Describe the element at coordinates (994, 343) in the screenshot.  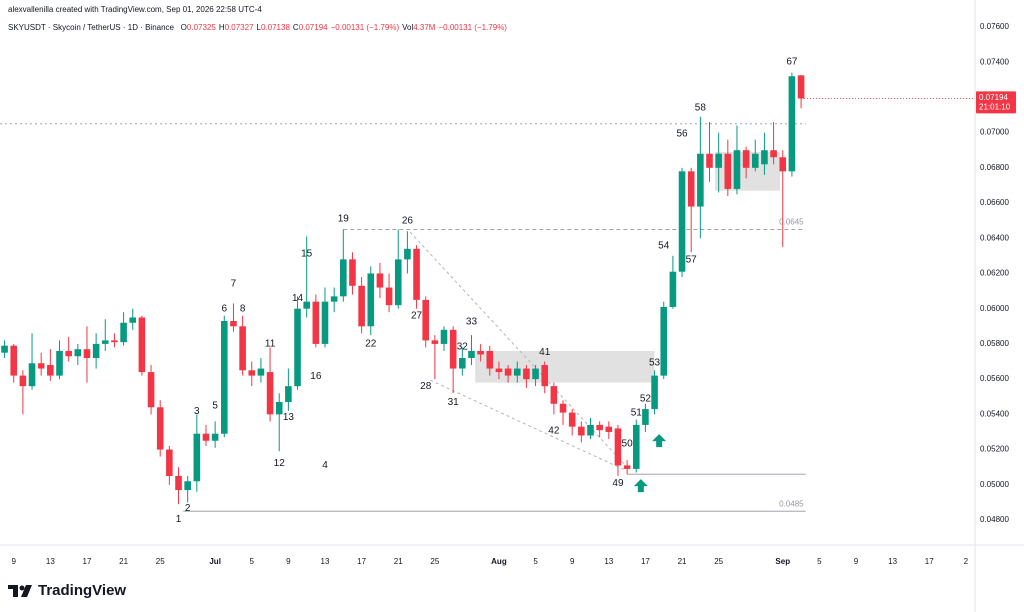
I see `y-tick-label: 0.05800` at that location.